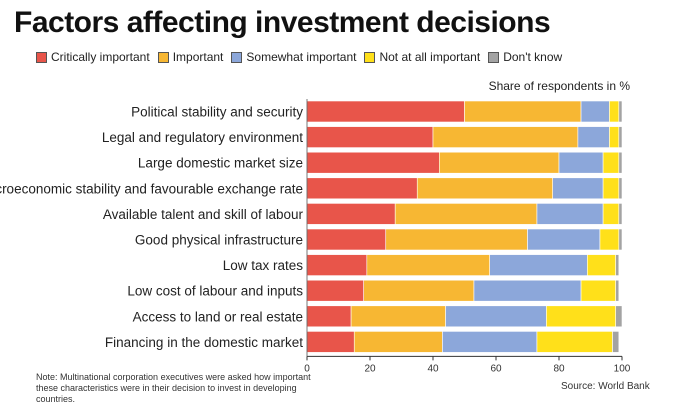 This screenshot has height=409, width=678. I want to click on legend-item: Somewhat important, so click(293, 57).